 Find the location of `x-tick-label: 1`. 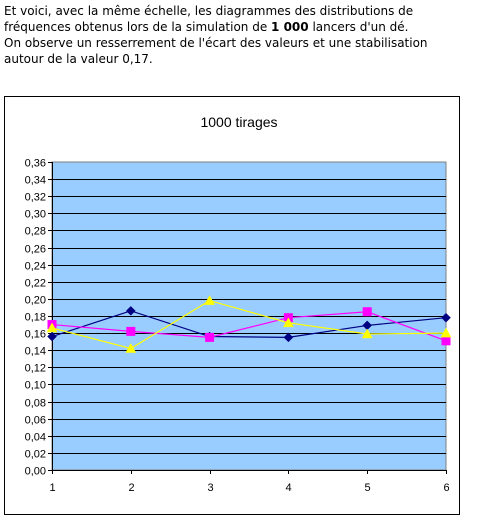

x-tick-label: 1 is located at coordinates (52, 488).